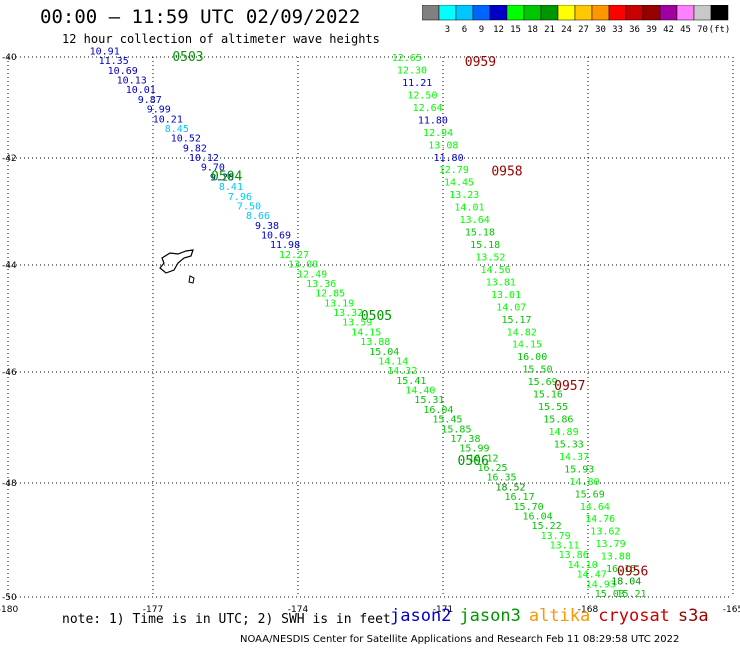  Describe the element at coordinates (537, 370) in the screenshot. I see `wave-height-value: 15.50` at that location.